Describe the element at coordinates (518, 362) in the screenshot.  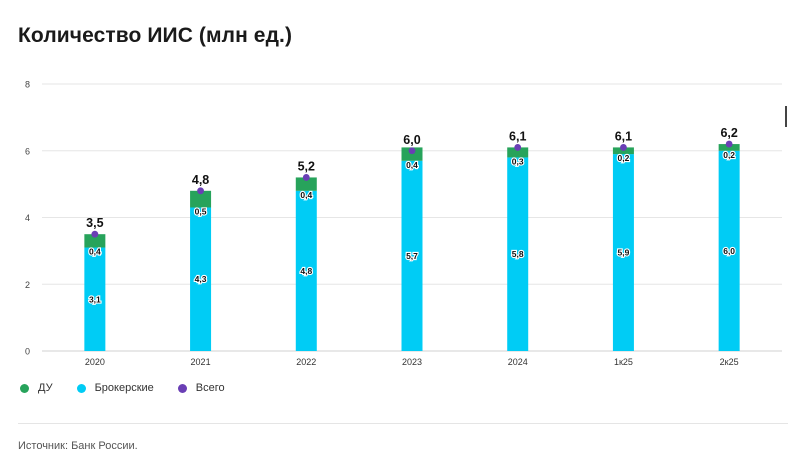
I see `x-tick-label: 2024` at that location.